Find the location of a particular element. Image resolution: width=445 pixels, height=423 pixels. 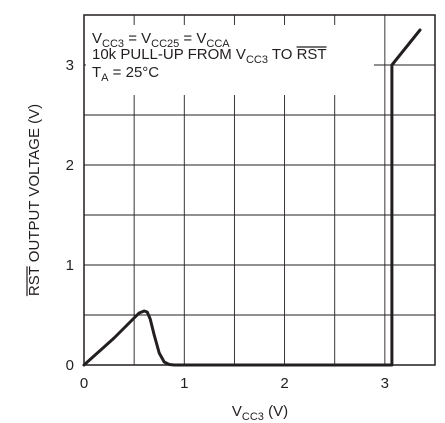

y-tick-label: 1 is located at coordinates (70, 265).